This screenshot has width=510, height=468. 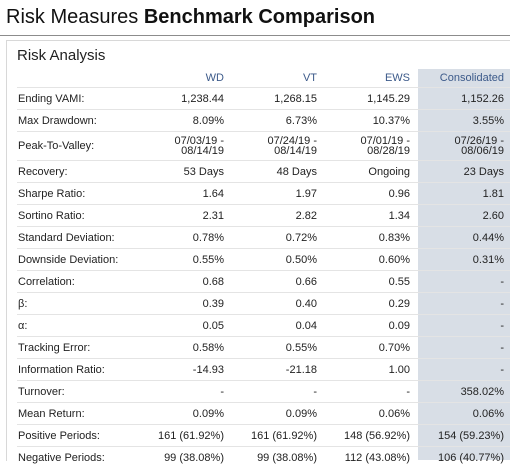 I want to click on row-label: Mean Return:, so click(x=80, y=414).